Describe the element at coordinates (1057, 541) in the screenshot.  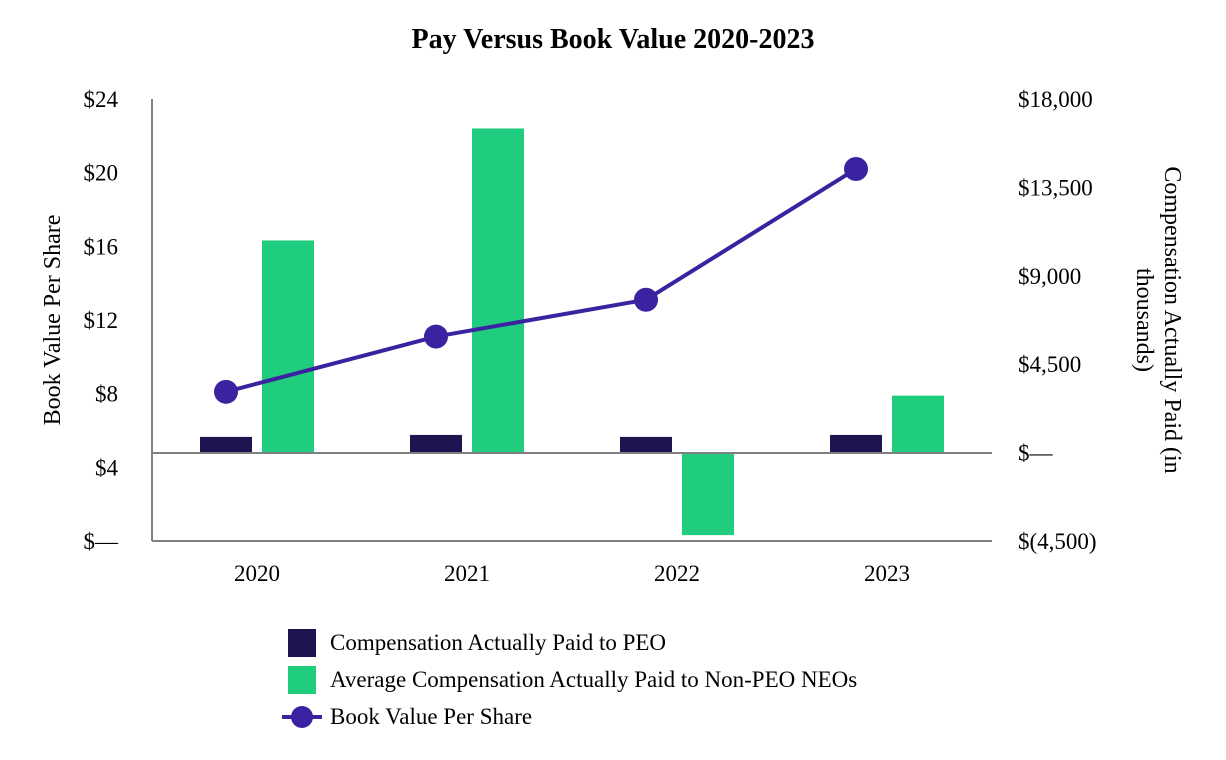
I see `right-tick-label: $(4,500)` at that location.